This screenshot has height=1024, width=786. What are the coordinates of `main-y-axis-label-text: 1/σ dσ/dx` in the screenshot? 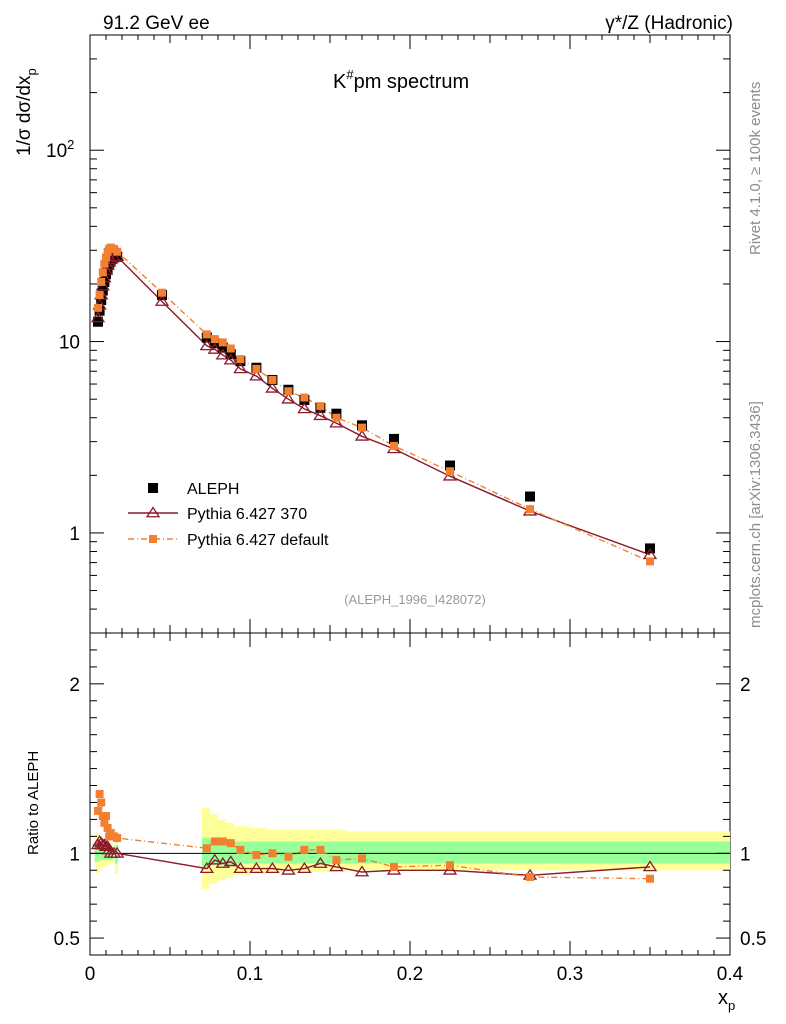 It's located at (24, 115).